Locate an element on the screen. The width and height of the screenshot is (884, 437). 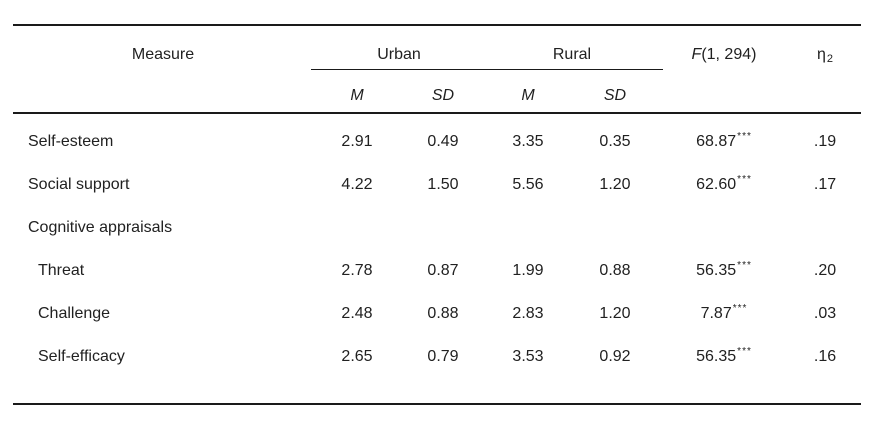
urban-mean-cell: 2.78 is located at coordinates (357, 270).